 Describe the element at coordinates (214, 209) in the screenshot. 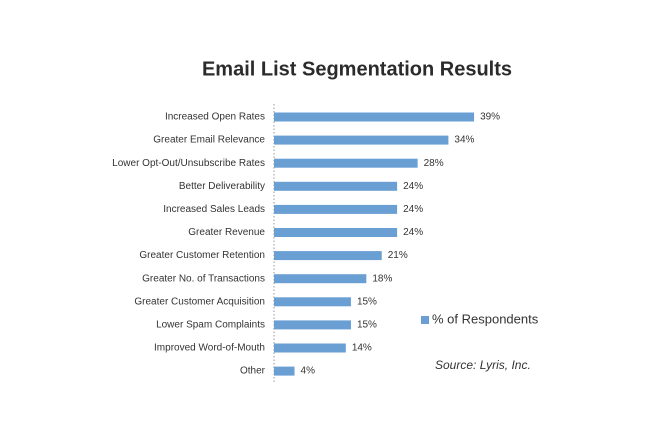

I see `category-label: Increased Sales Leads` at that location.